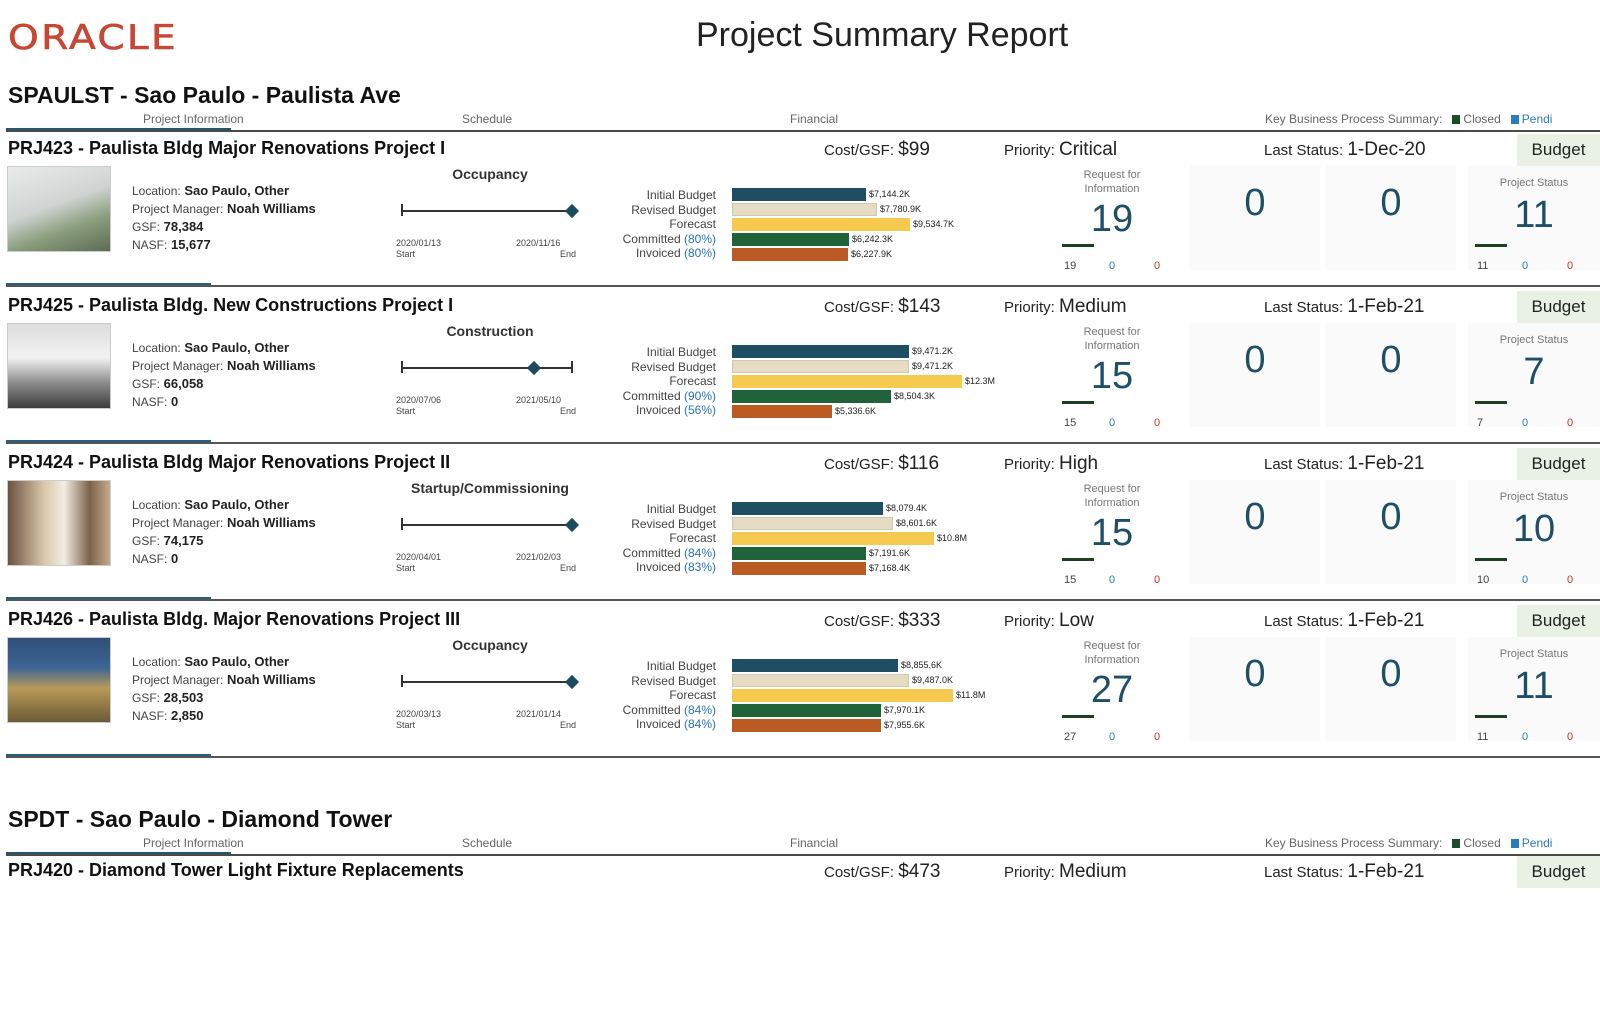  What do you see at coordinates (1534, 372) in the screenshot?
I see `project-status-count: 7` at bounding box center [1534, 372].